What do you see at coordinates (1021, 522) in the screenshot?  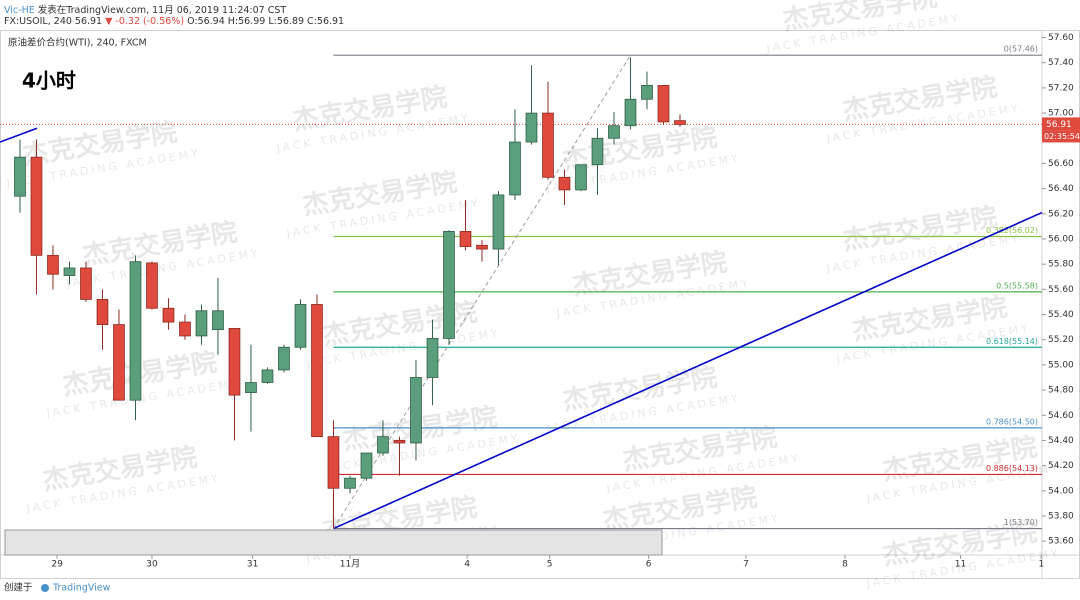 I see `fib-label: 1(53.70)` at bounding box center [1021, 522].